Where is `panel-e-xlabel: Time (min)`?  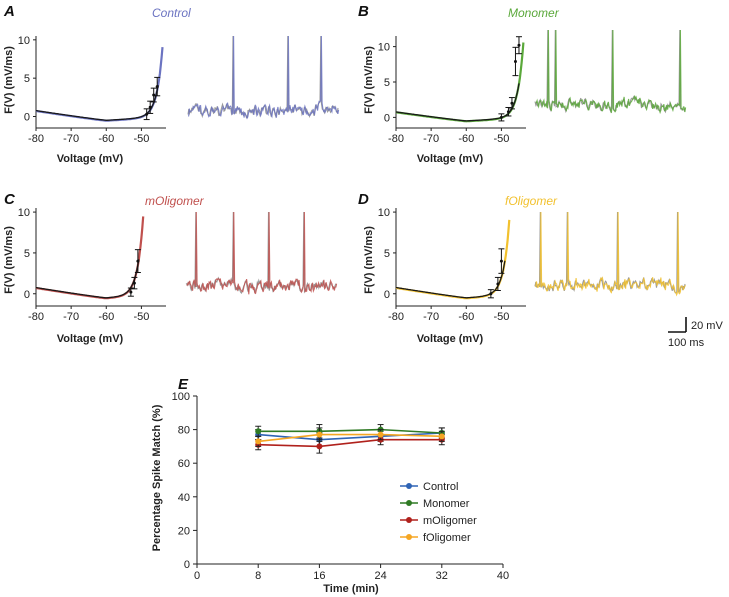 panel-e-xlabel: Time (min) is located at coordinates (351, 589).